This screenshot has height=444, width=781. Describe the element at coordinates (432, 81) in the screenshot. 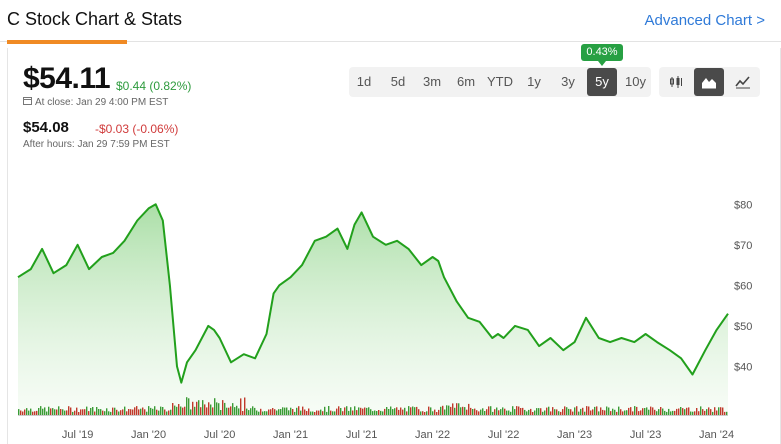

I see `range-3m: 3m` at that location.